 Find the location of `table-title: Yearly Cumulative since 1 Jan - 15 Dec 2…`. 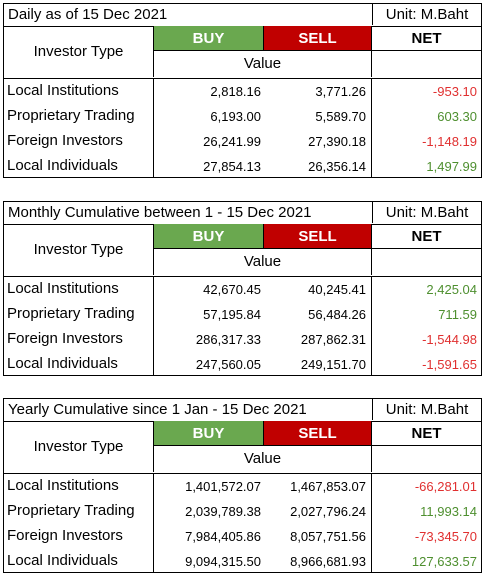

table-title: Yearly Cumulative since 1 Jan - 15 Dec 2… is located at coordinates (157, 409).